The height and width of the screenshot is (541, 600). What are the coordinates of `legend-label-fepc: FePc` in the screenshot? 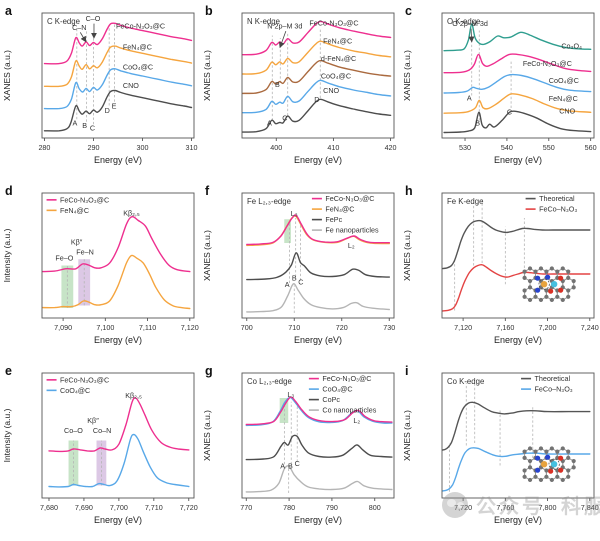 It's located at (333, 219).